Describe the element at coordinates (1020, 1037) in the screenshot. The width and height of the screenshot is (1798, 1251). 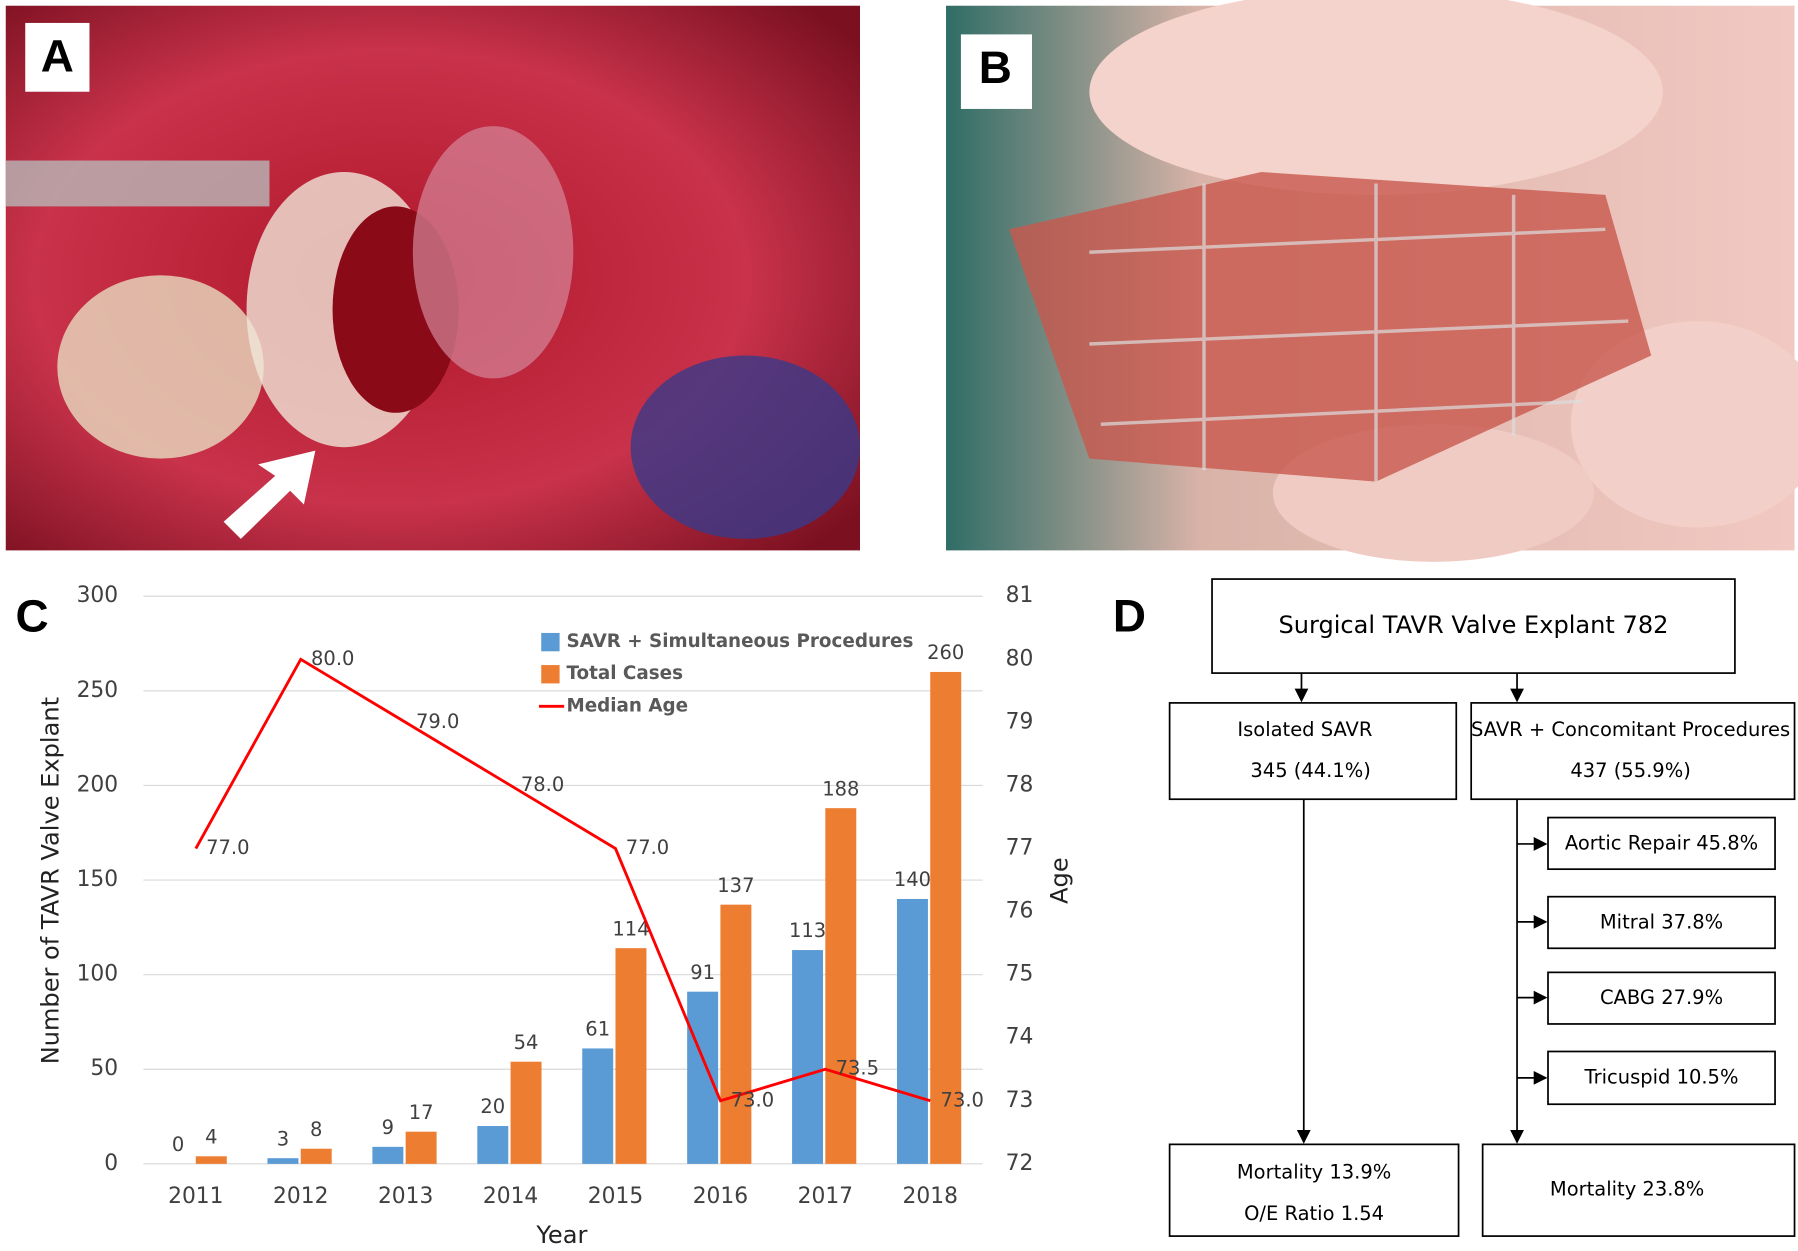
I see `y2-tick-label: 74` at that location.